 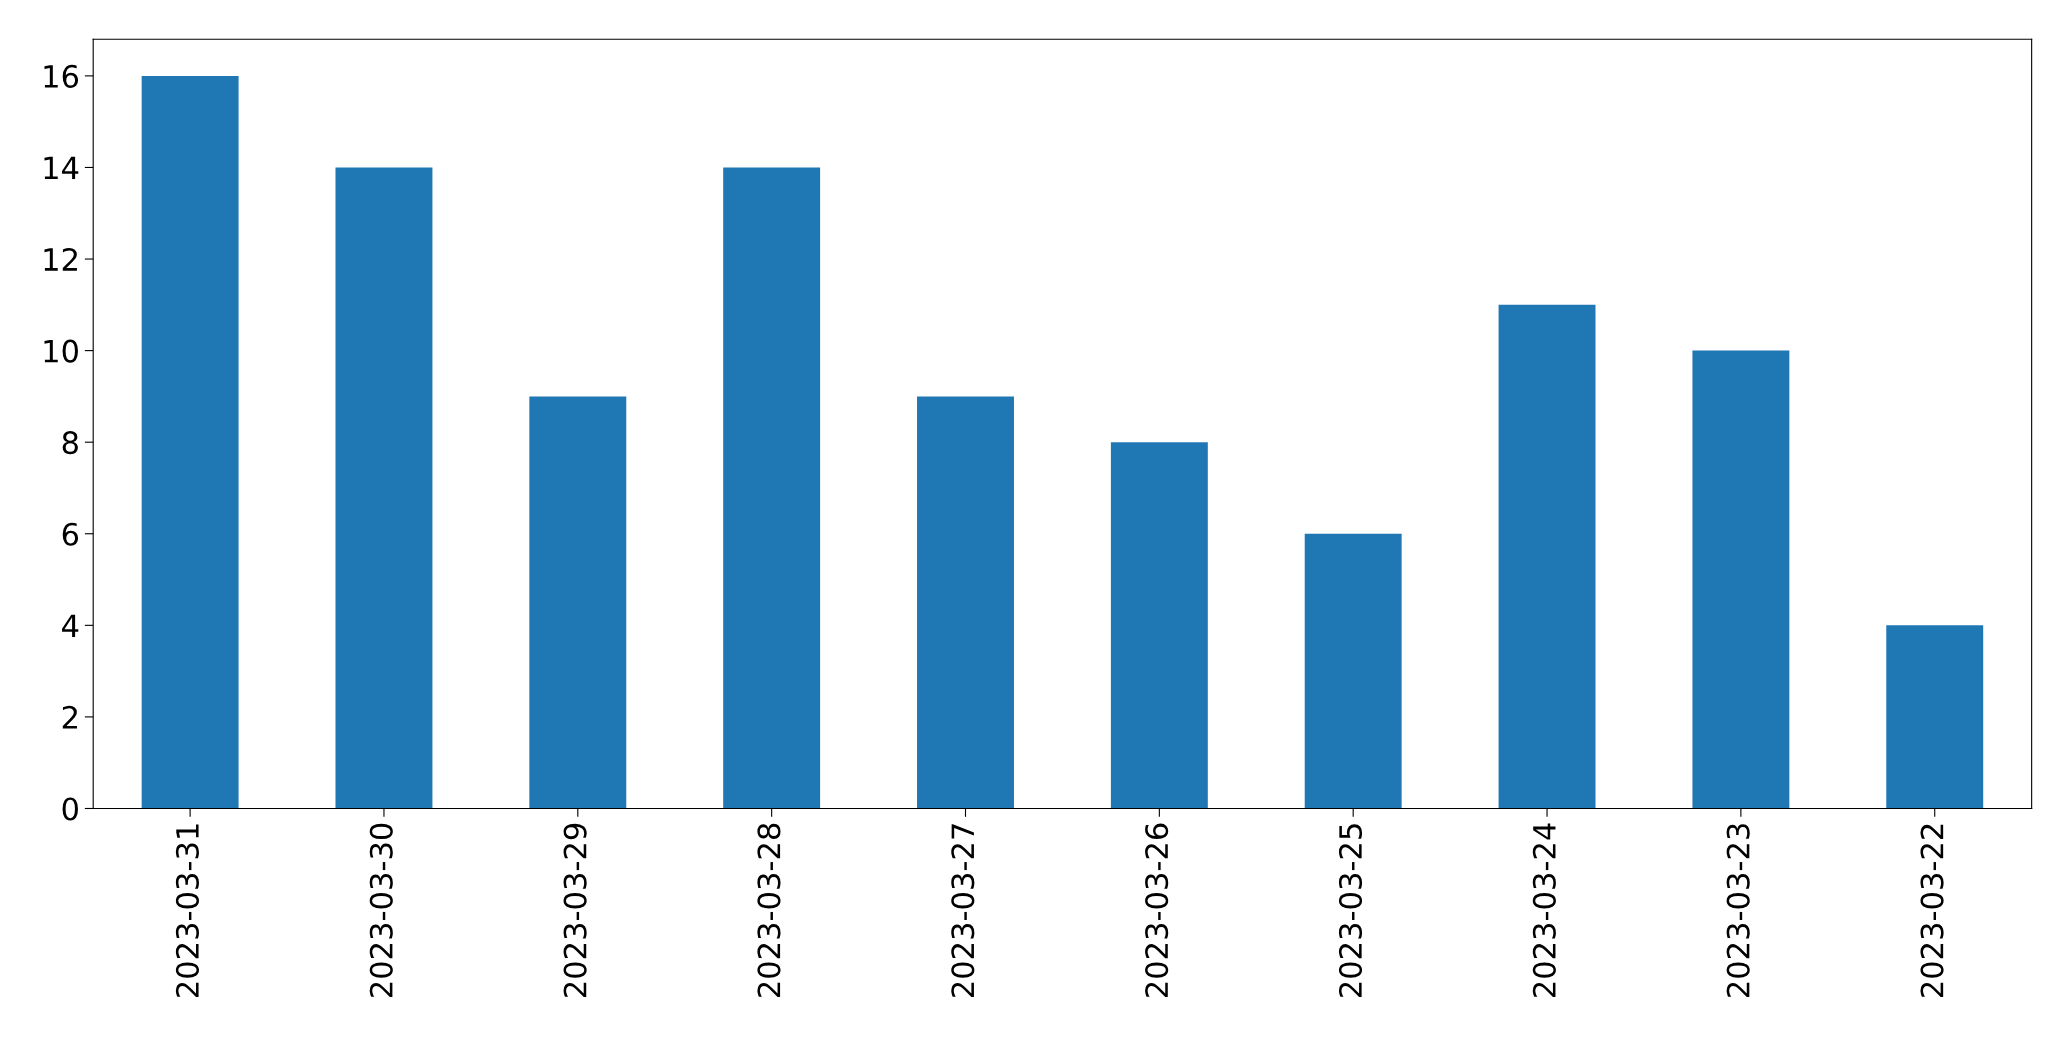 I want to click on y-tick-label: 10, so click(x=61, y=351).